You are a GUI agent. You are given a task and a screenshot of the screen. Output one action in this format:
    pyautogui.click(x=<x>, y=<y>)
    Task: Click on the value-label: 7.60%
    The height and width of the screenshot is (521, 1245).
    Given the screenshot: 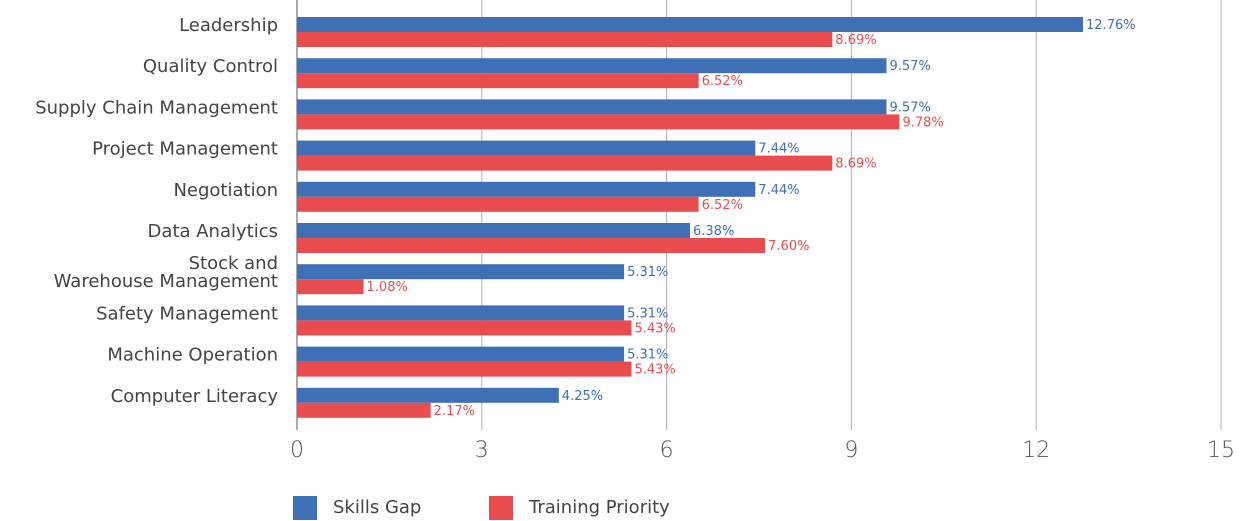 What is the action you would take?
    pyautogui.click(x=788, y=246)
    